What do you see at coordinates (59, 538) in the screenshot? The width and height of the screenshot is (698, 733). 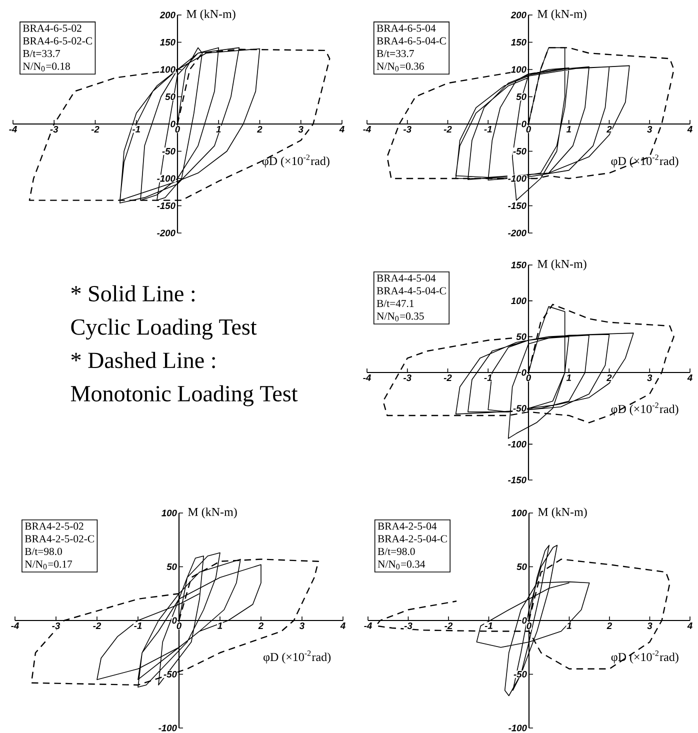 I see `annotation: BRA4-2-5-02-C` at bounding box center [59, 538].